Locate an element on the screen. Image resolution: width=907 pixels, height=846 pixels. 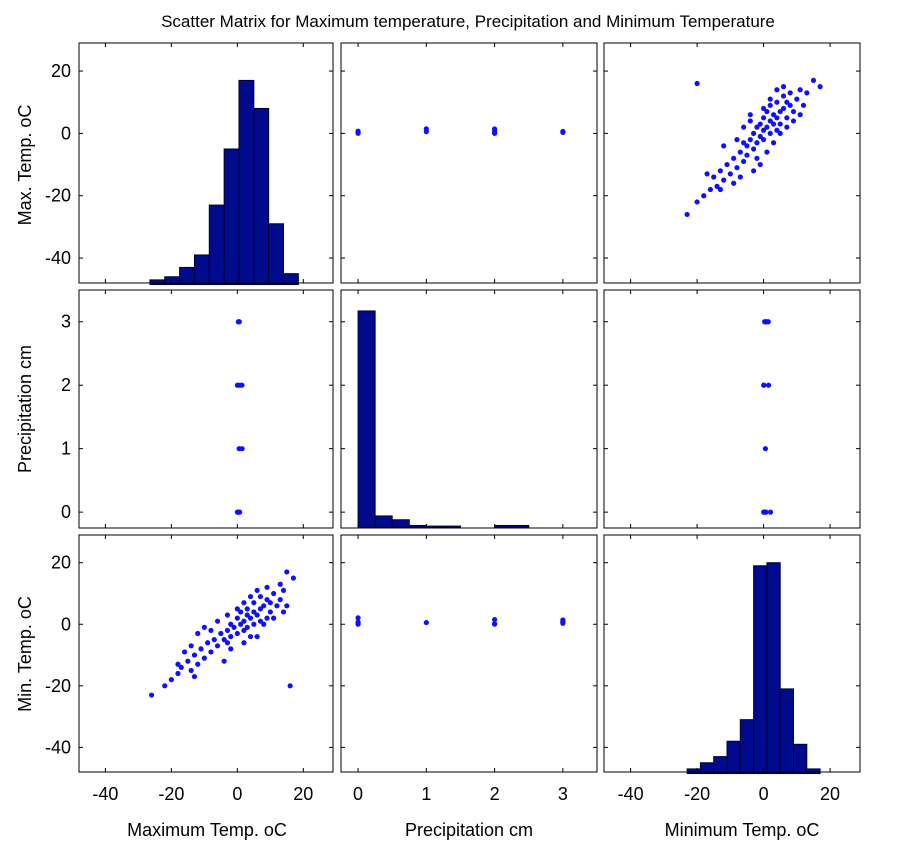
y-tick-label: 1 is located at coordinates (66, 449).